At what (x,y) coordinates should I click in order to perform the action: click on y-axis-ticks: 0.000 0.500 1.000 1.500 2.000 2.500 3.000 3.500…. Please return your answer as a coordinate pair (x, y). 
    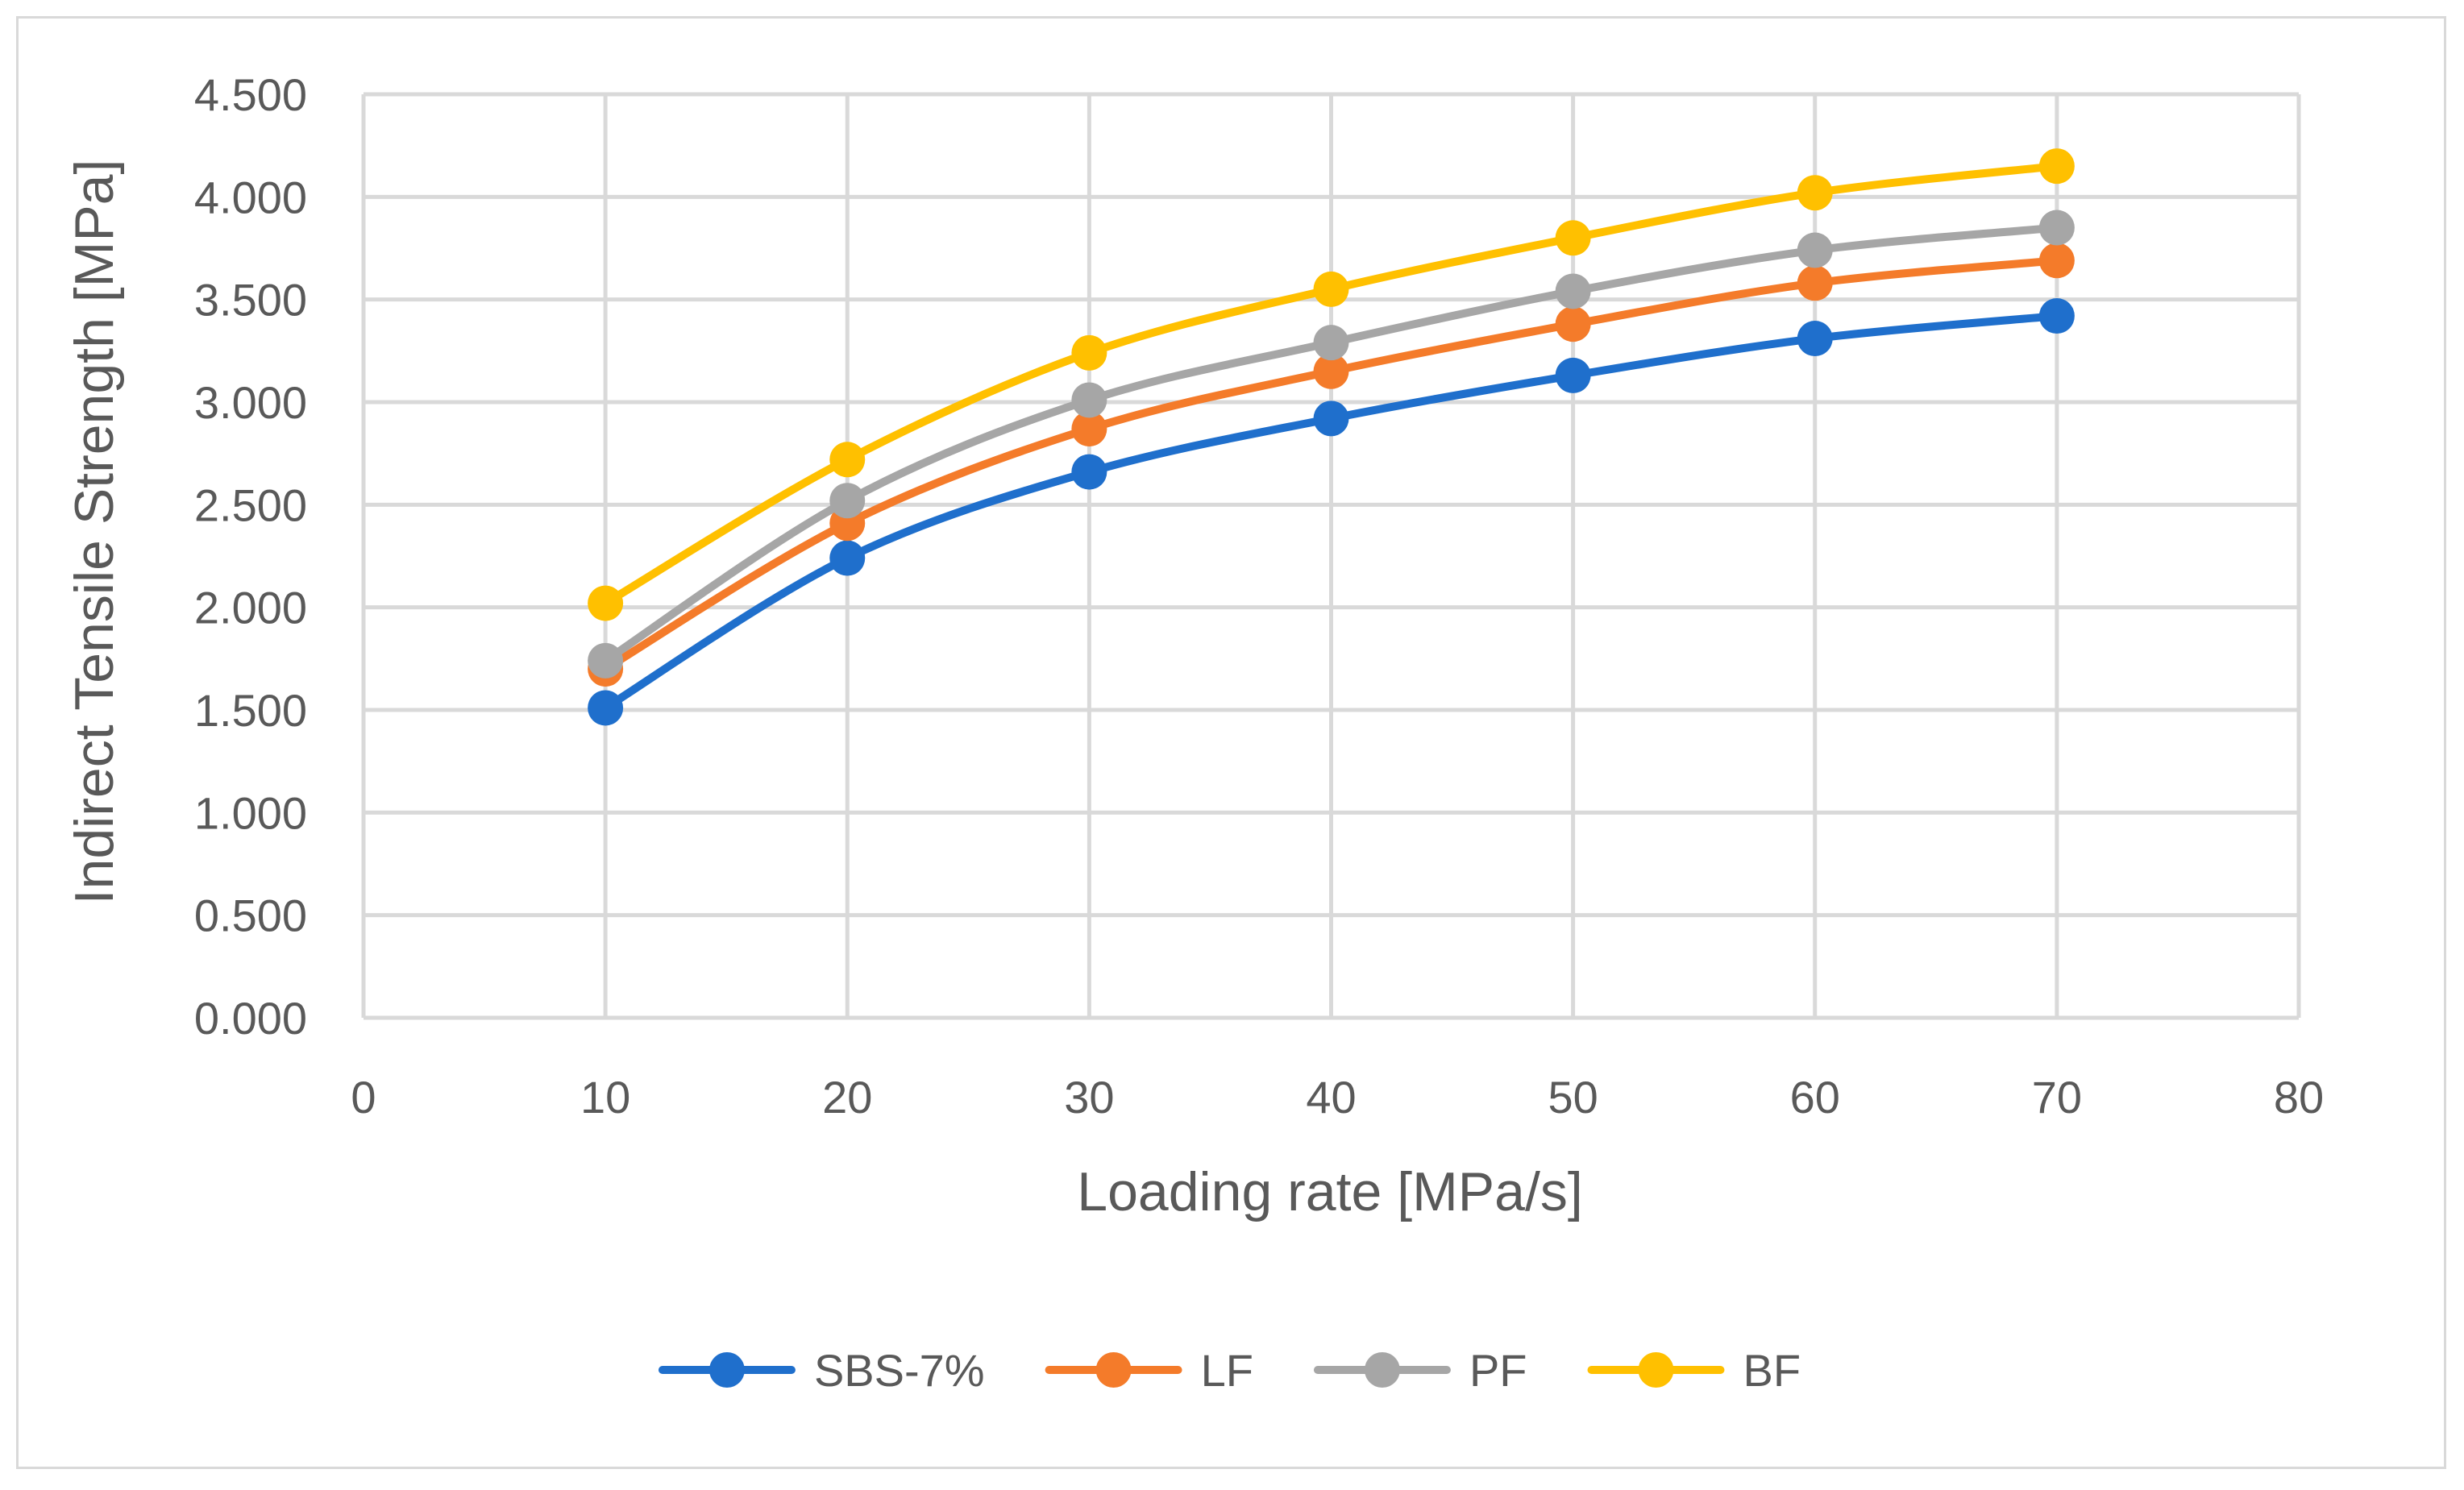
    Looking at the image, I should click on (250, 556).